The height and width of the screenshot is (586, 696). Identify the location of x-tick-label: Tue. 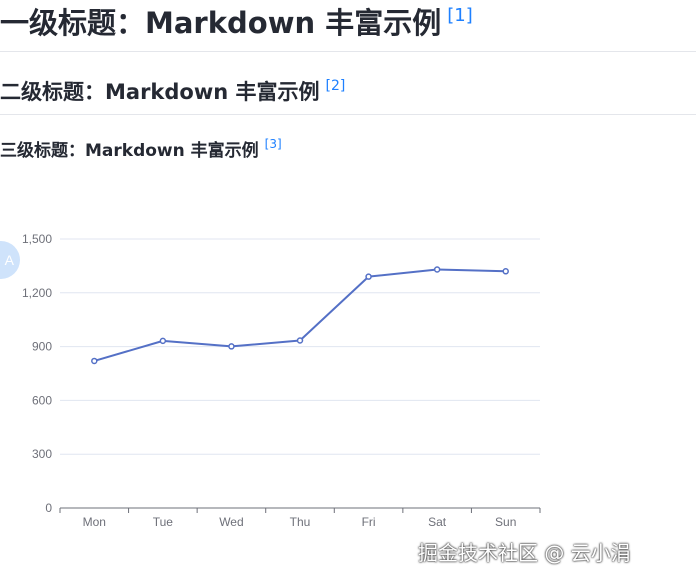
(163, 522).